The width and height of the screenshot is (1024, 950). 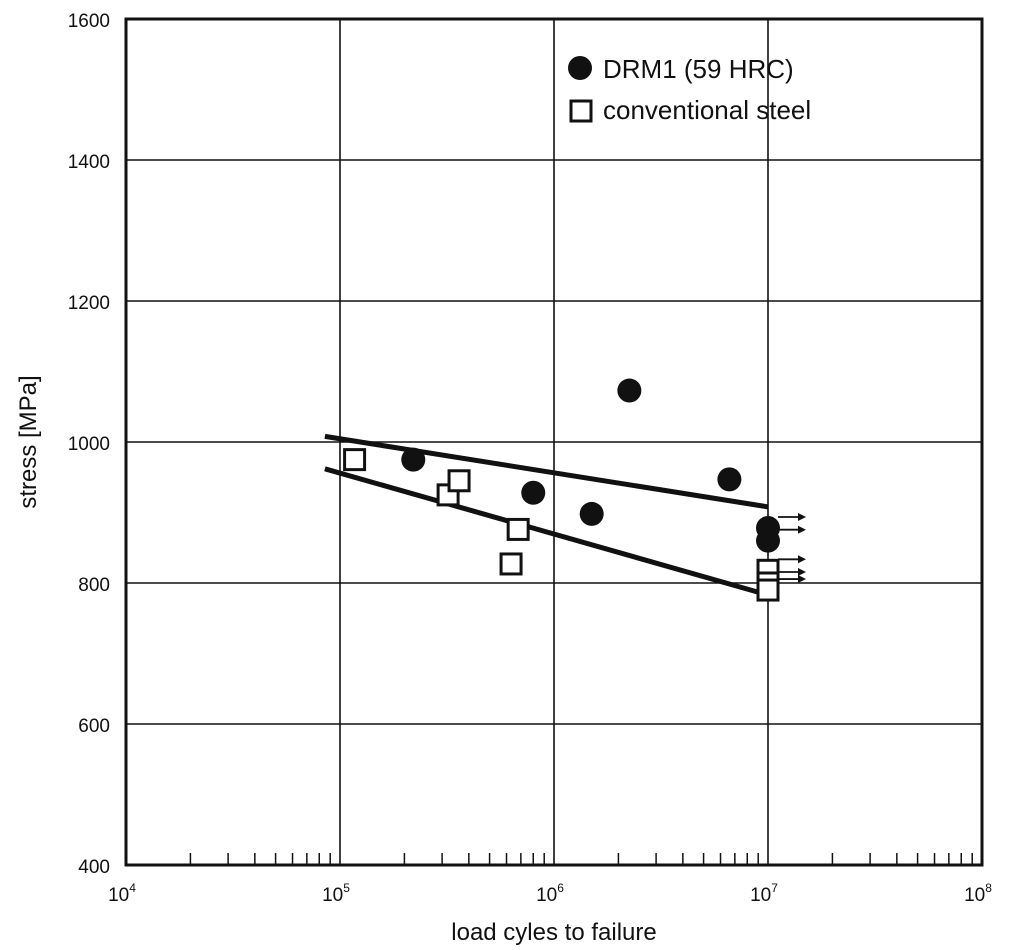 I want to click on x-minor-ticks, so click(x=581, y=859).